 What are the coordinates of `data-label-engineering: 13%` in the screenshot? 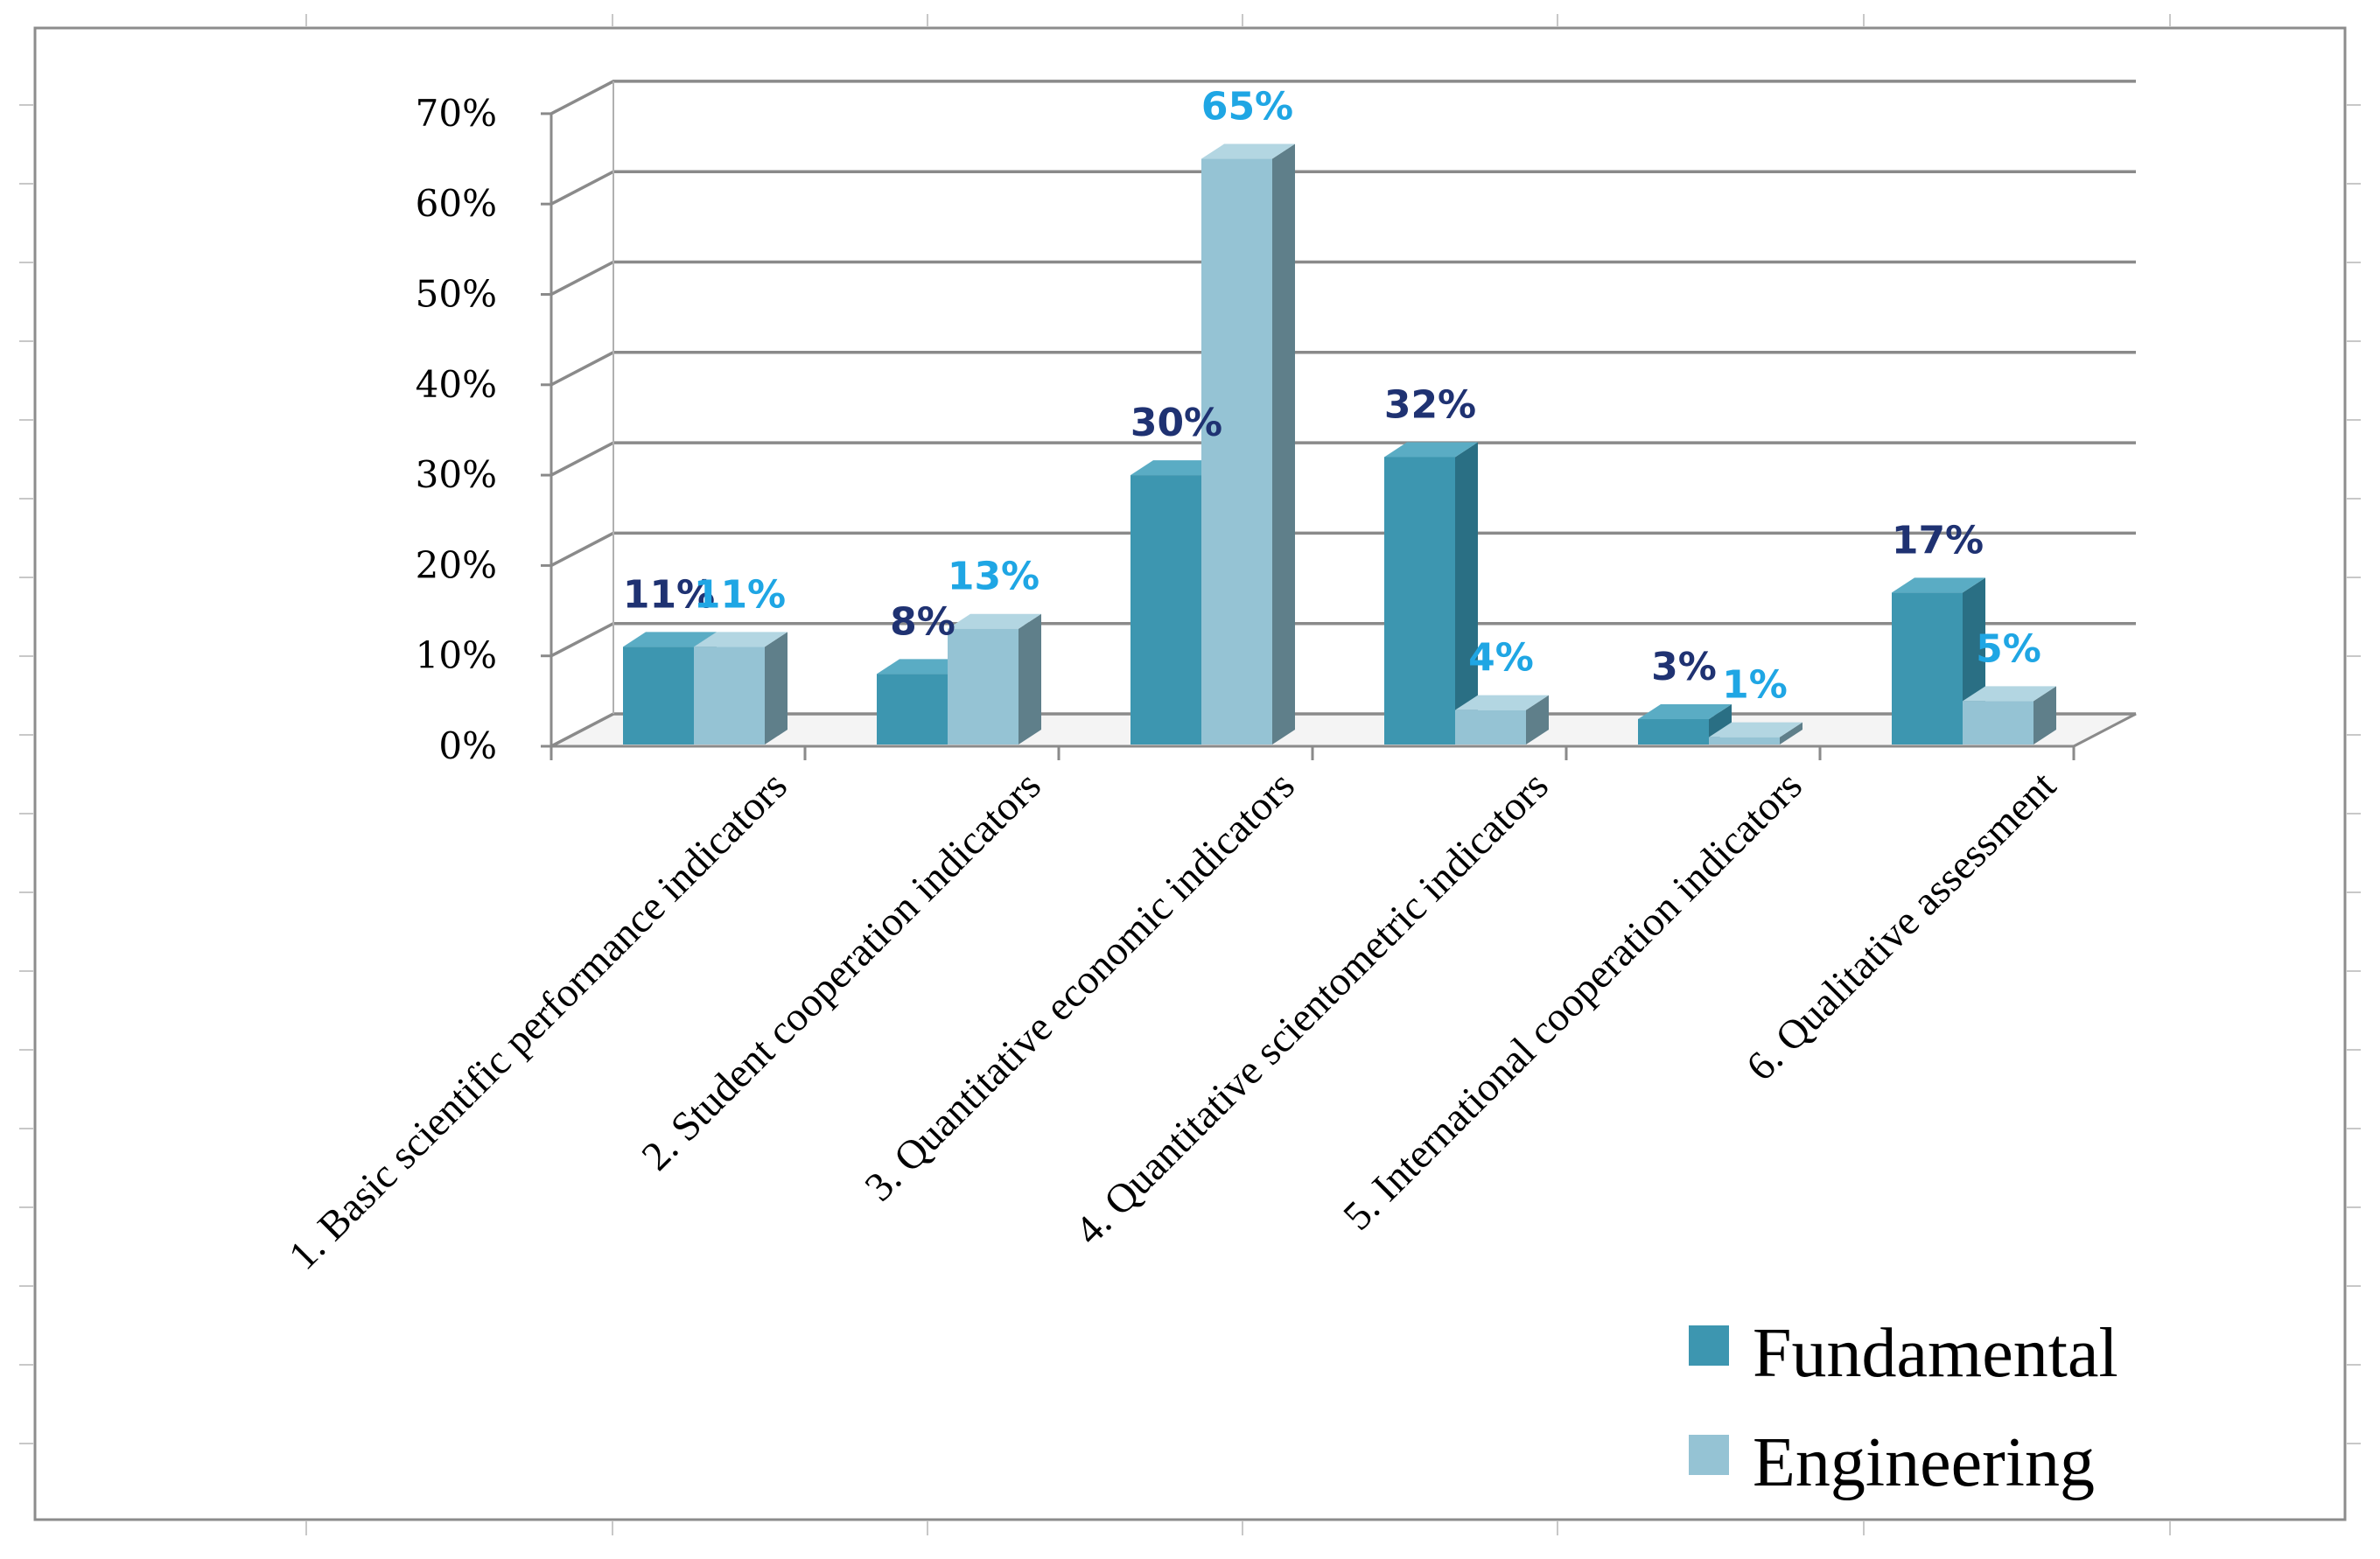 It's located at (994, 577).